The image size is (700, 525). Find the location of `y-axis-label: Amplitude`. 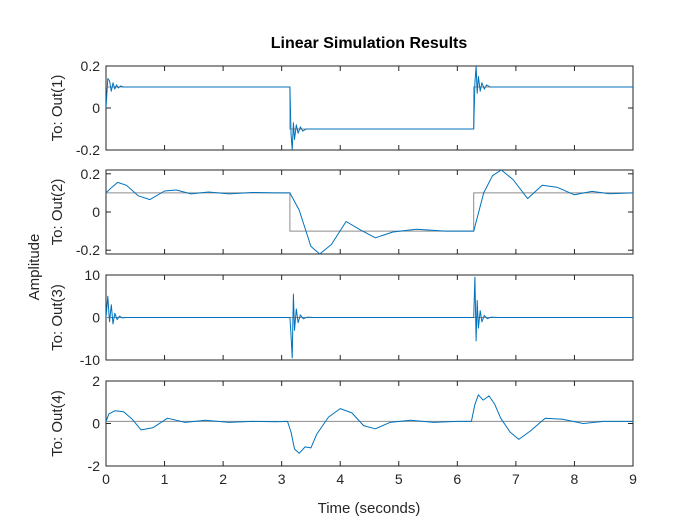

y-axis-label: Amplitude is located at coordinates (34, 267).